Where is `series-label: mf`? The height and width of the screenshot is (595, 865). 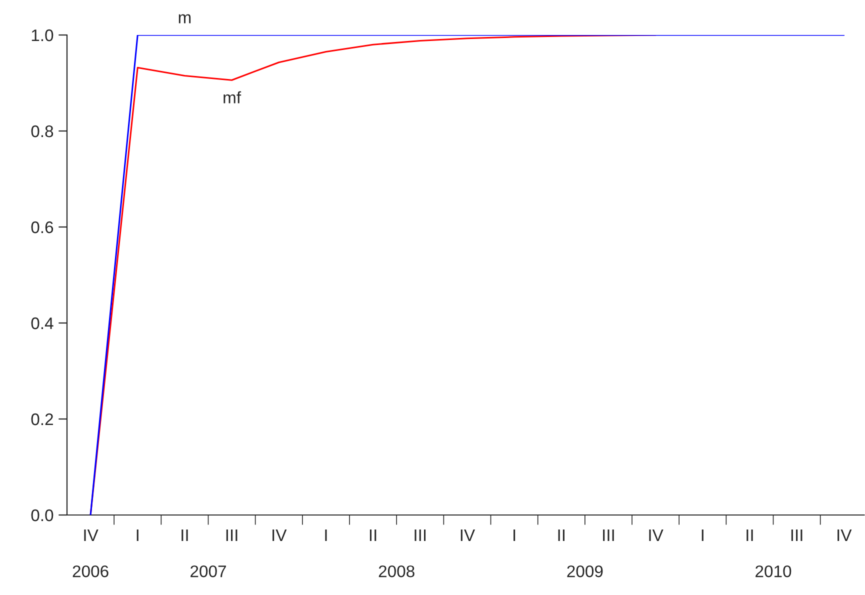
series-label: mf is located at coordinates (233, 97).